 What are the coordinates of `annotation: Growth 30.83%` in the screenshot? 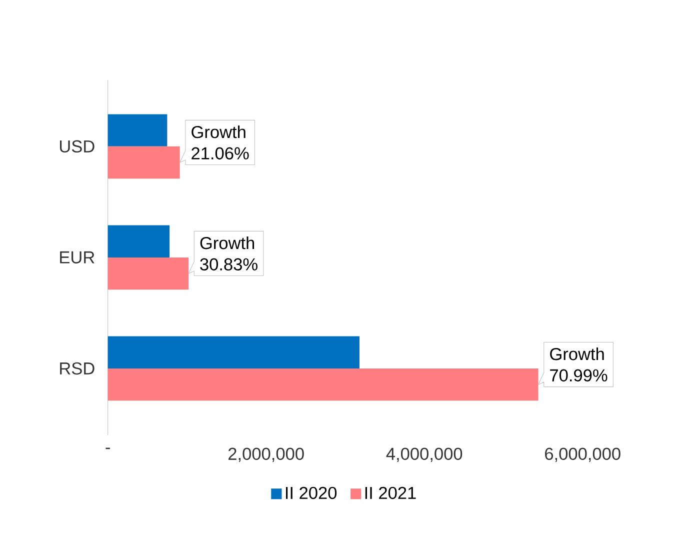 It's located at (229, 253).